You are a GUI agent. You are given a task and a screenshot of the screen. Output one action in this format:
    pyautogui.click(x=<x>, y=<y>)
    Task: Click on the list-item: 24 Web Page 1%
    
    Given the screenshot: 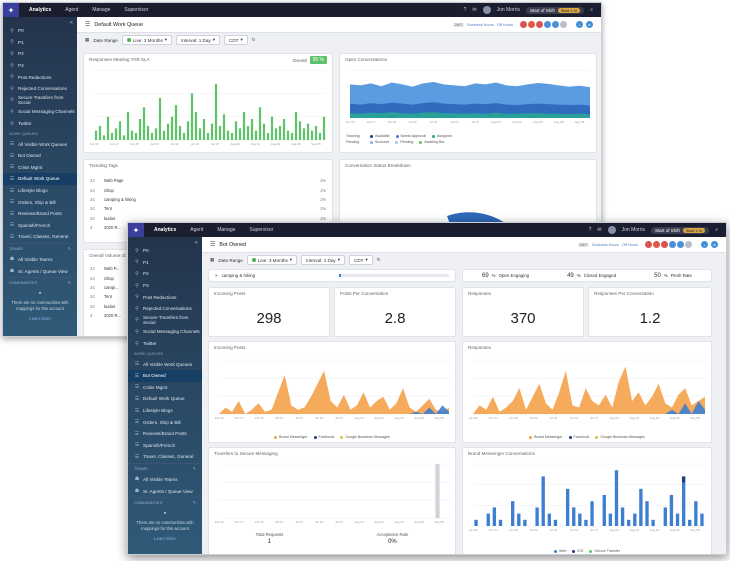 What is the action you would take?
    pyautogui.click(x=208, y=180)
    